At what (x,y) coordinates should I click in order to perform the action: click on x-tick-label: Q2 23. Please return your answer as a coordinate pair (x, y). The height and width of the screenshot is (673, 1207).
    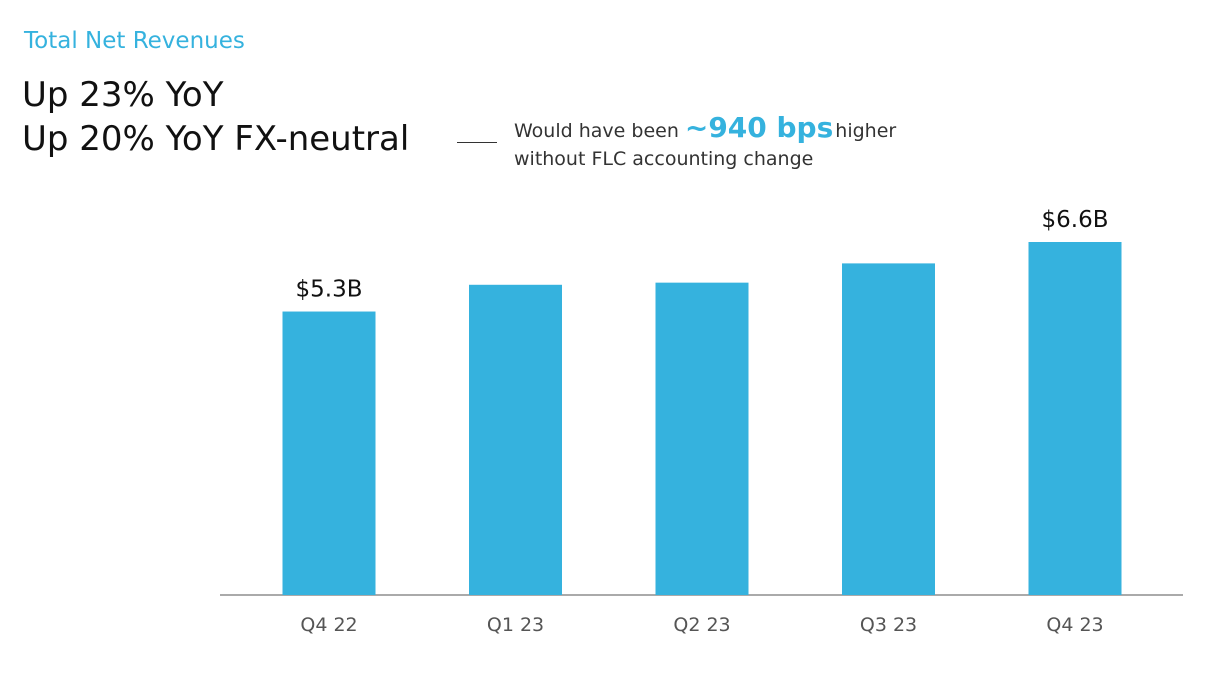
    Looking at the image, I should click on (701, 625).